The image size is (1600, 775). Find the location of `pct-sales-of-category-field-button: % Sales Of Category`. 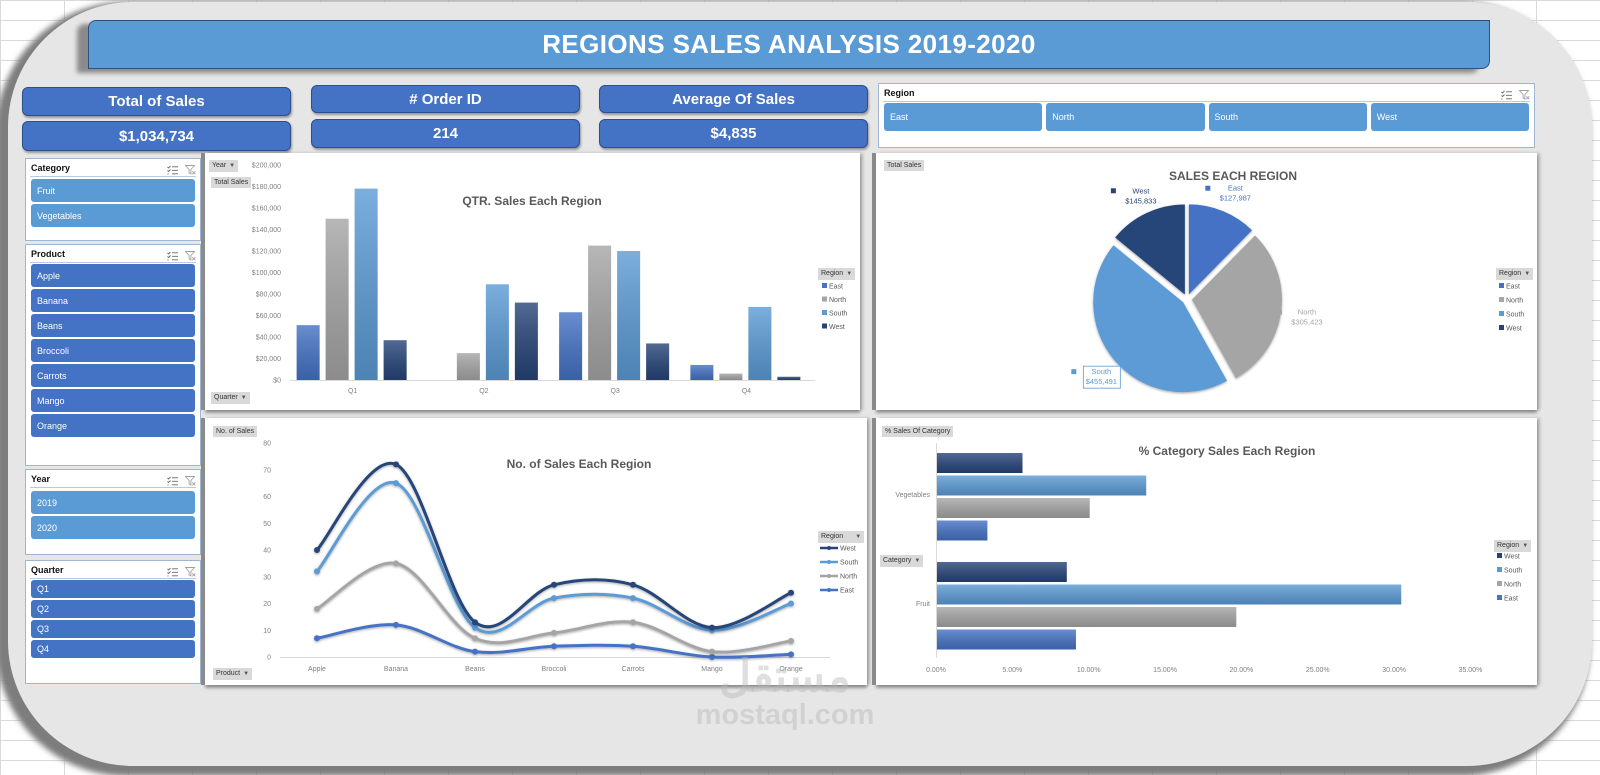

pct-sales-of-category-field-button: % Sales Of Category is located at coordinates (918, 431).